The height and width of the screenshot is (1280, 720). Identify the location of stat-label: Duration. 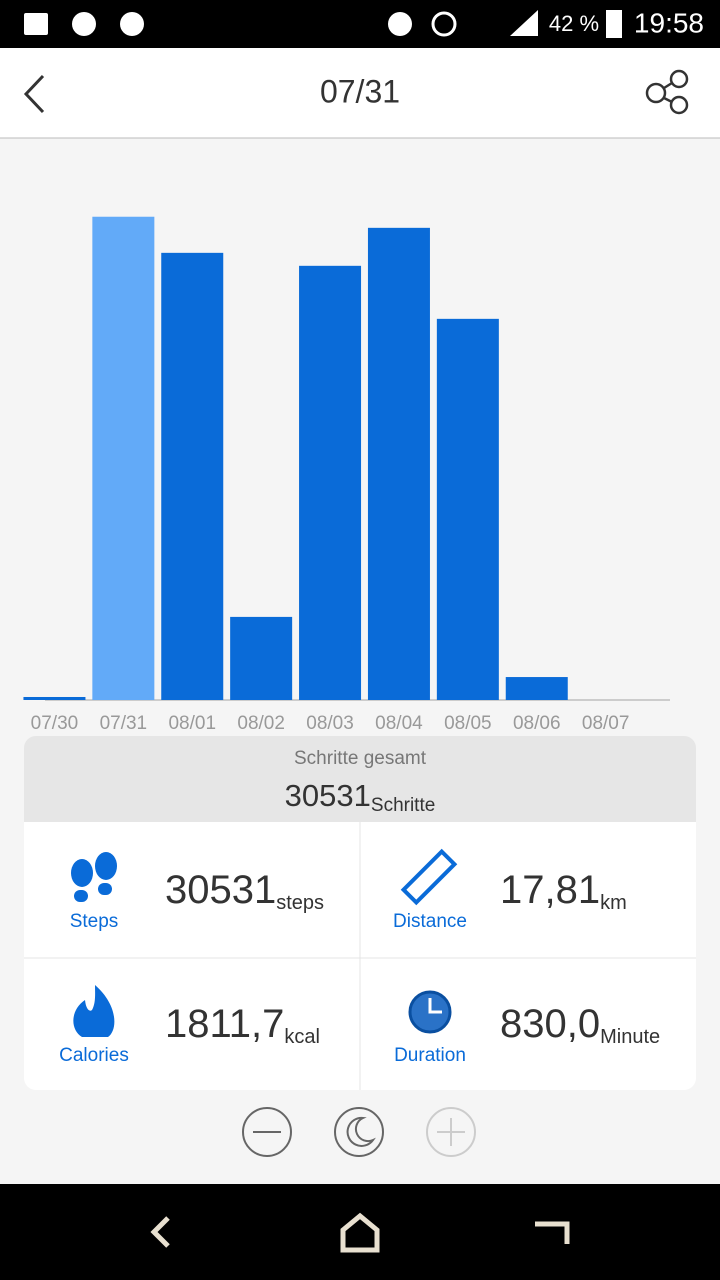
(430, 1055).